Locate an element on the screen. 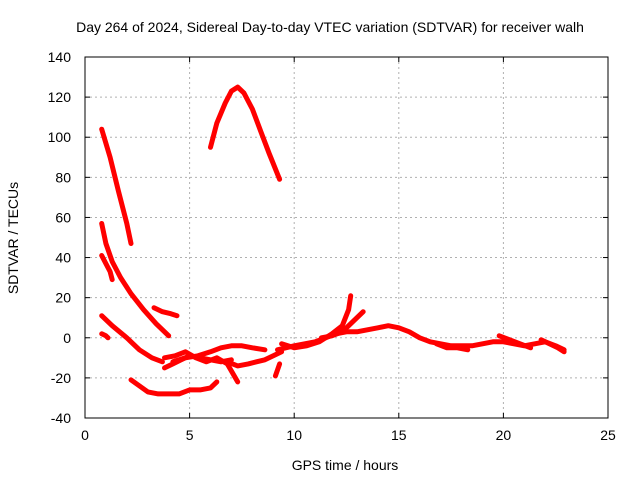 The image size is (640, 480). y-tick-label: 60 is located at coordinates (63, 217).